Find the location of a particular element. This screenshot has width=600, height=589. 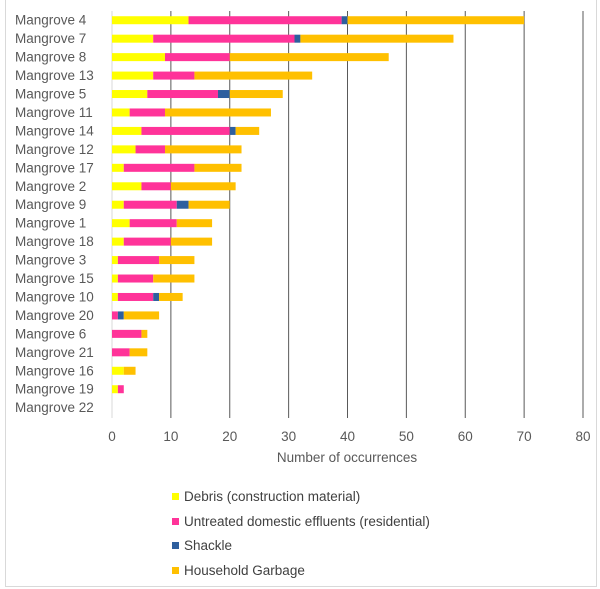

category-label: Mangrove 12 is located at coordinates (54, 149).